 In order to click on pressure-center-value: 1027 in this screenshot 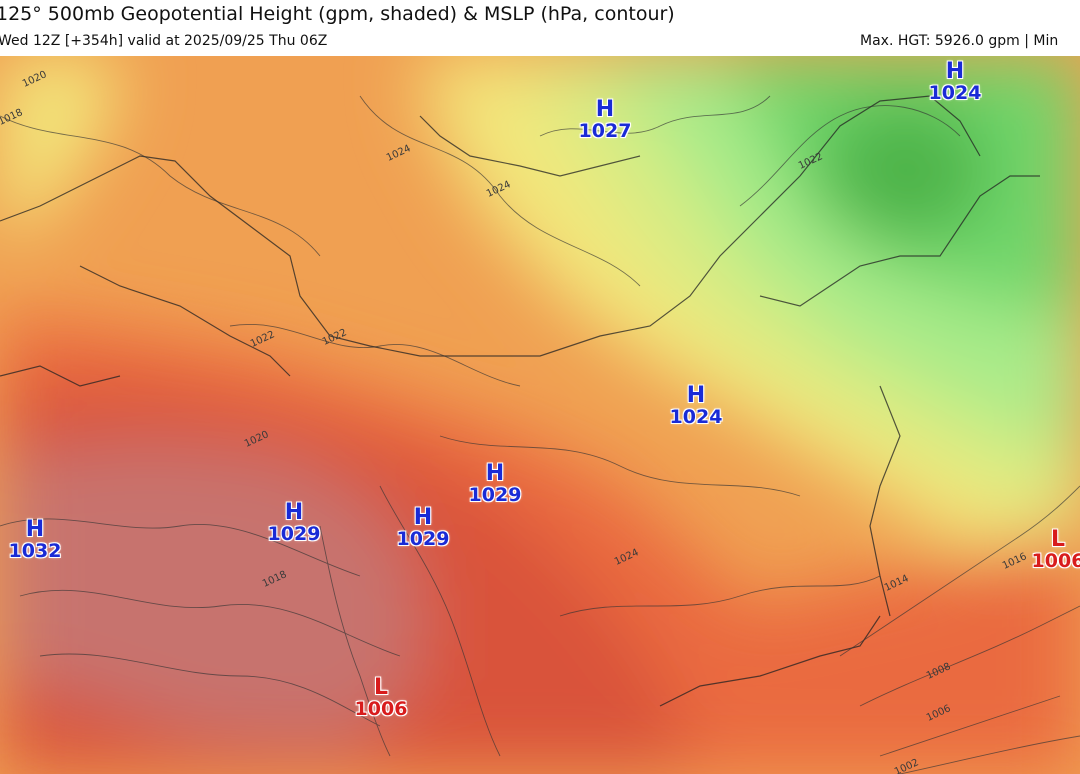, I will do `click(605, 131)`.